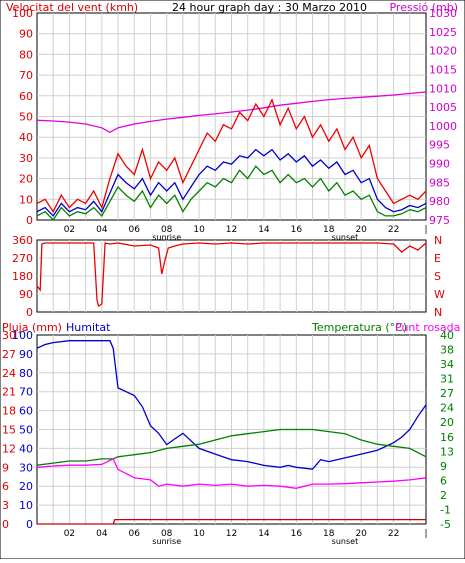 The height and width of the screenshot is (563, 465). Describe the element at coordinates (447, 422) in the screenshot. I see `temperature-tick: 20` at that location.